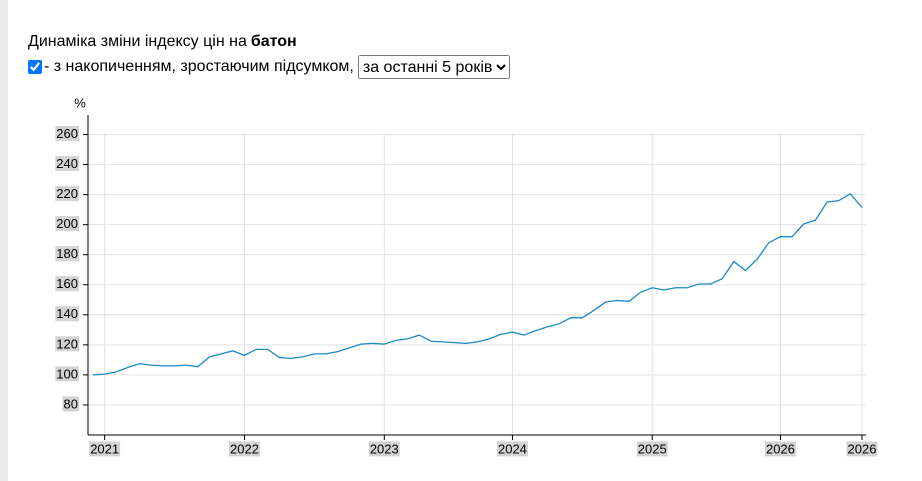 The image size is (922, 481). I want to click on x-tick-label: 2025, so click(652, 448).